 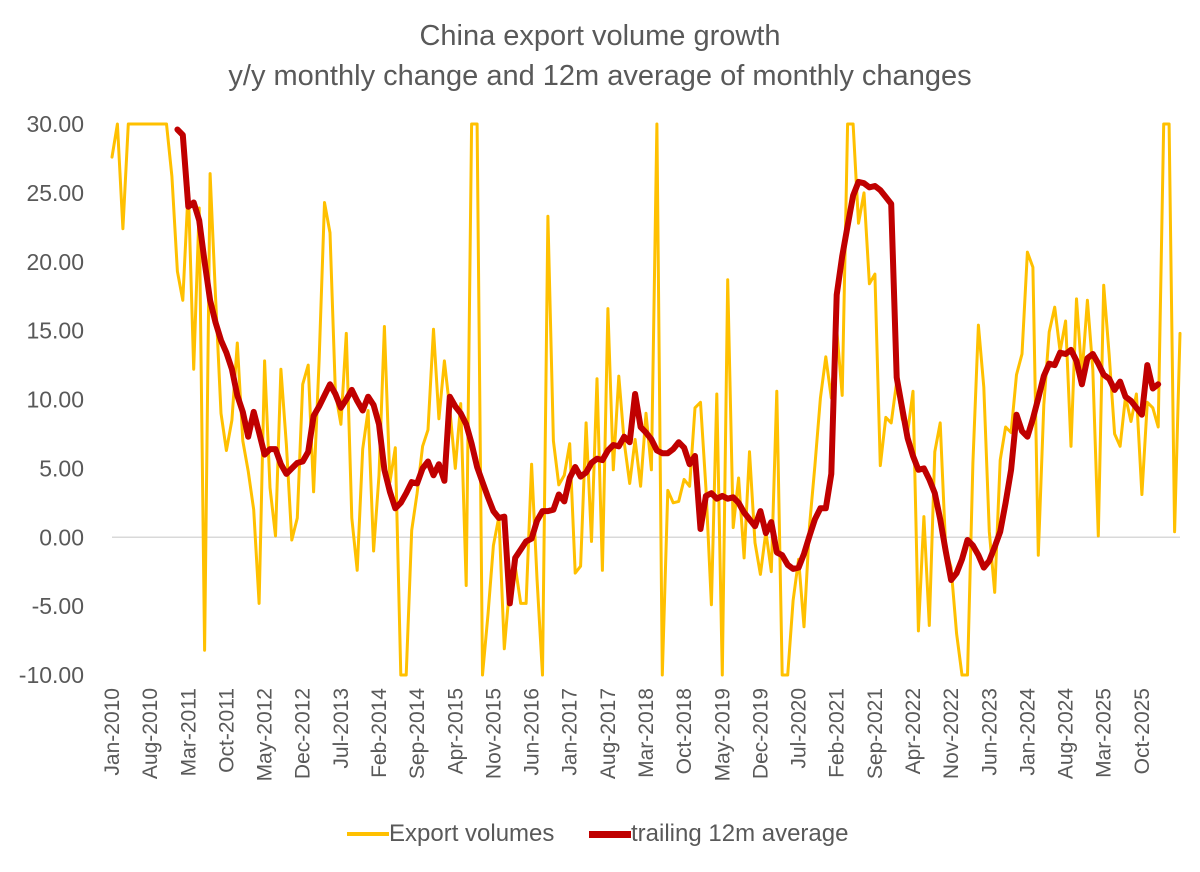 I want to click on x-tick-label: Oct-2018, so click(x=684, y=731).